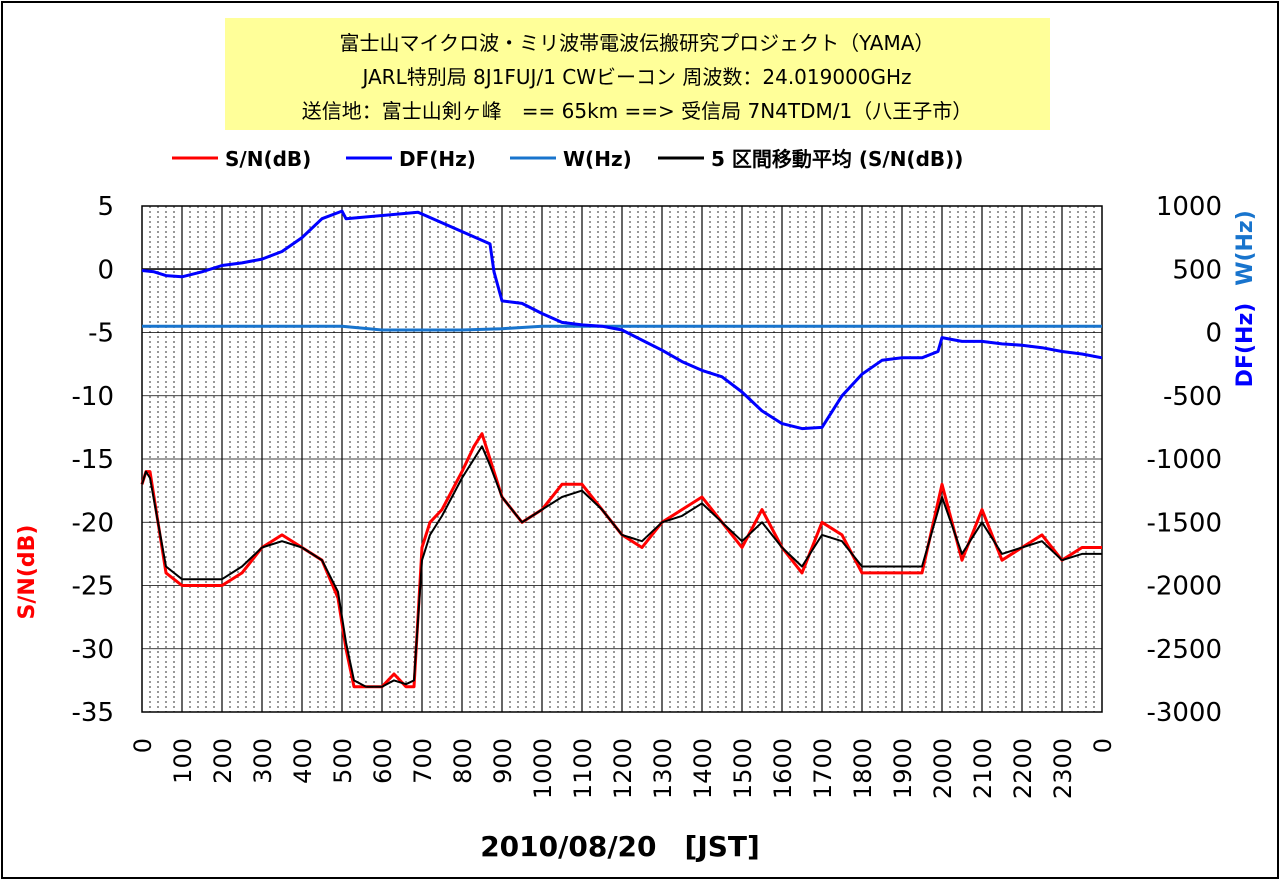 The image size is (1280, 880). I want to click on x-tick-label: 1300, so click(663, 768).